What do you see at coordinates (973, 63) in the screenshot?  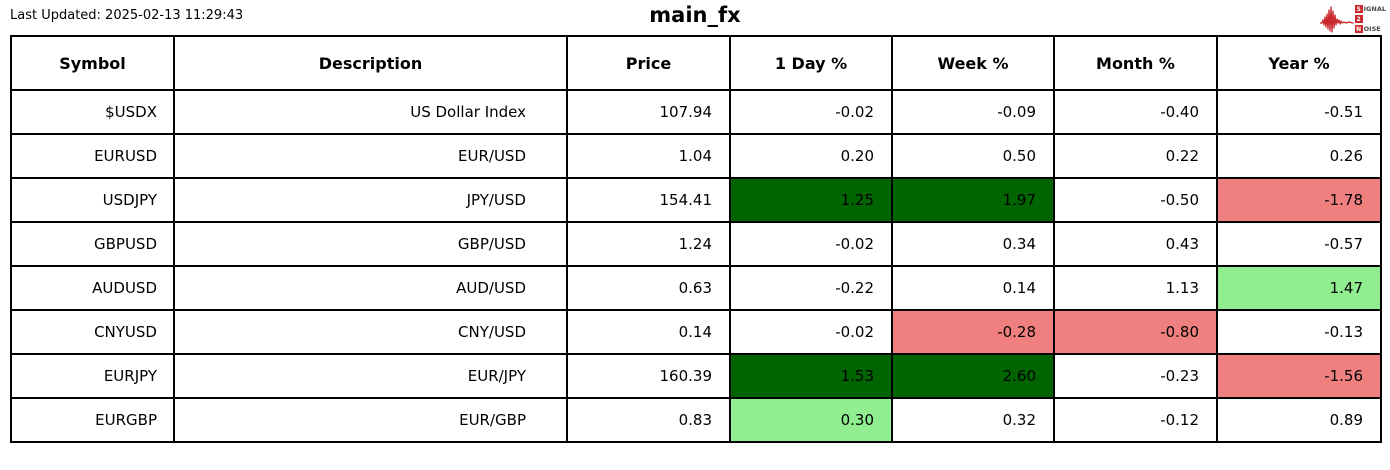 I see `column-header-week: Week %` at bounding box center [973, 63].